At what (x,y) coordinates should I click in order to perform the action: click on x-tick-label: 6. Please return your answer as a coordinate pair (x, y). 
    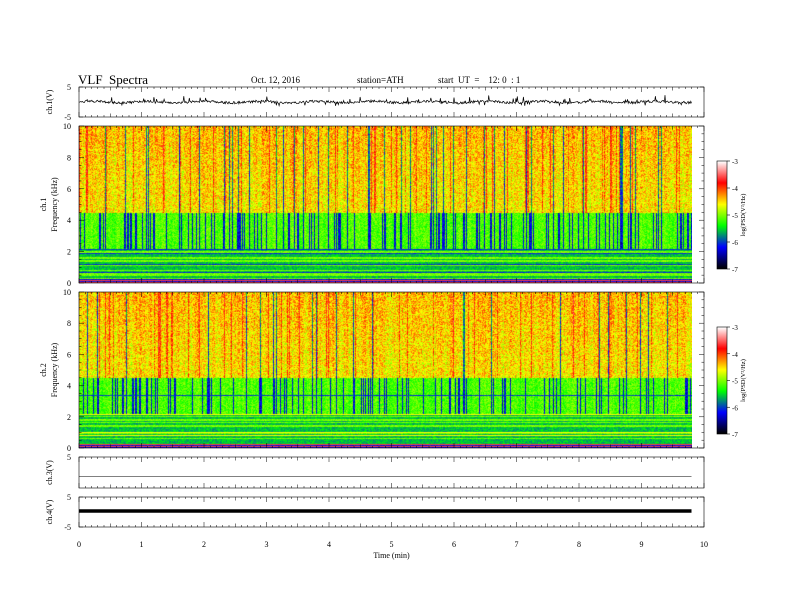
    Looking at the image, I should click on (454, 544).